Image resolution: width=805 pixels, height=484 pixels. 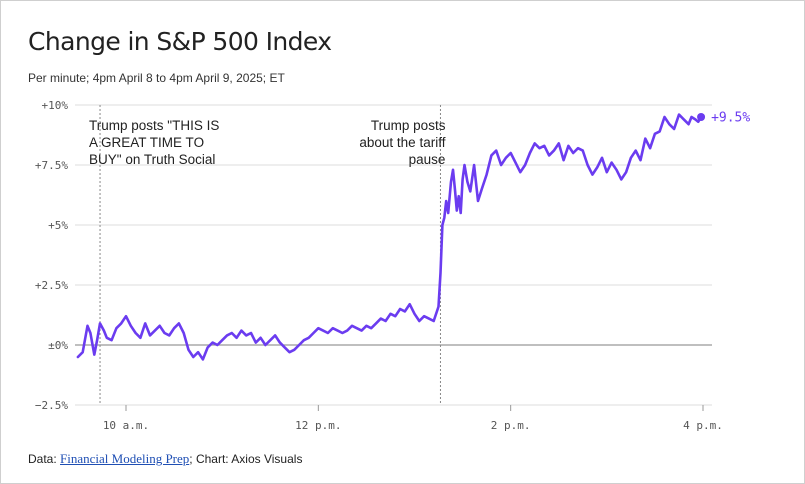 What do you see at coordinates (126, 425) in the screenshot?
I see `x-tick-label: 10 a.m.` at bounding box center [126, 425].